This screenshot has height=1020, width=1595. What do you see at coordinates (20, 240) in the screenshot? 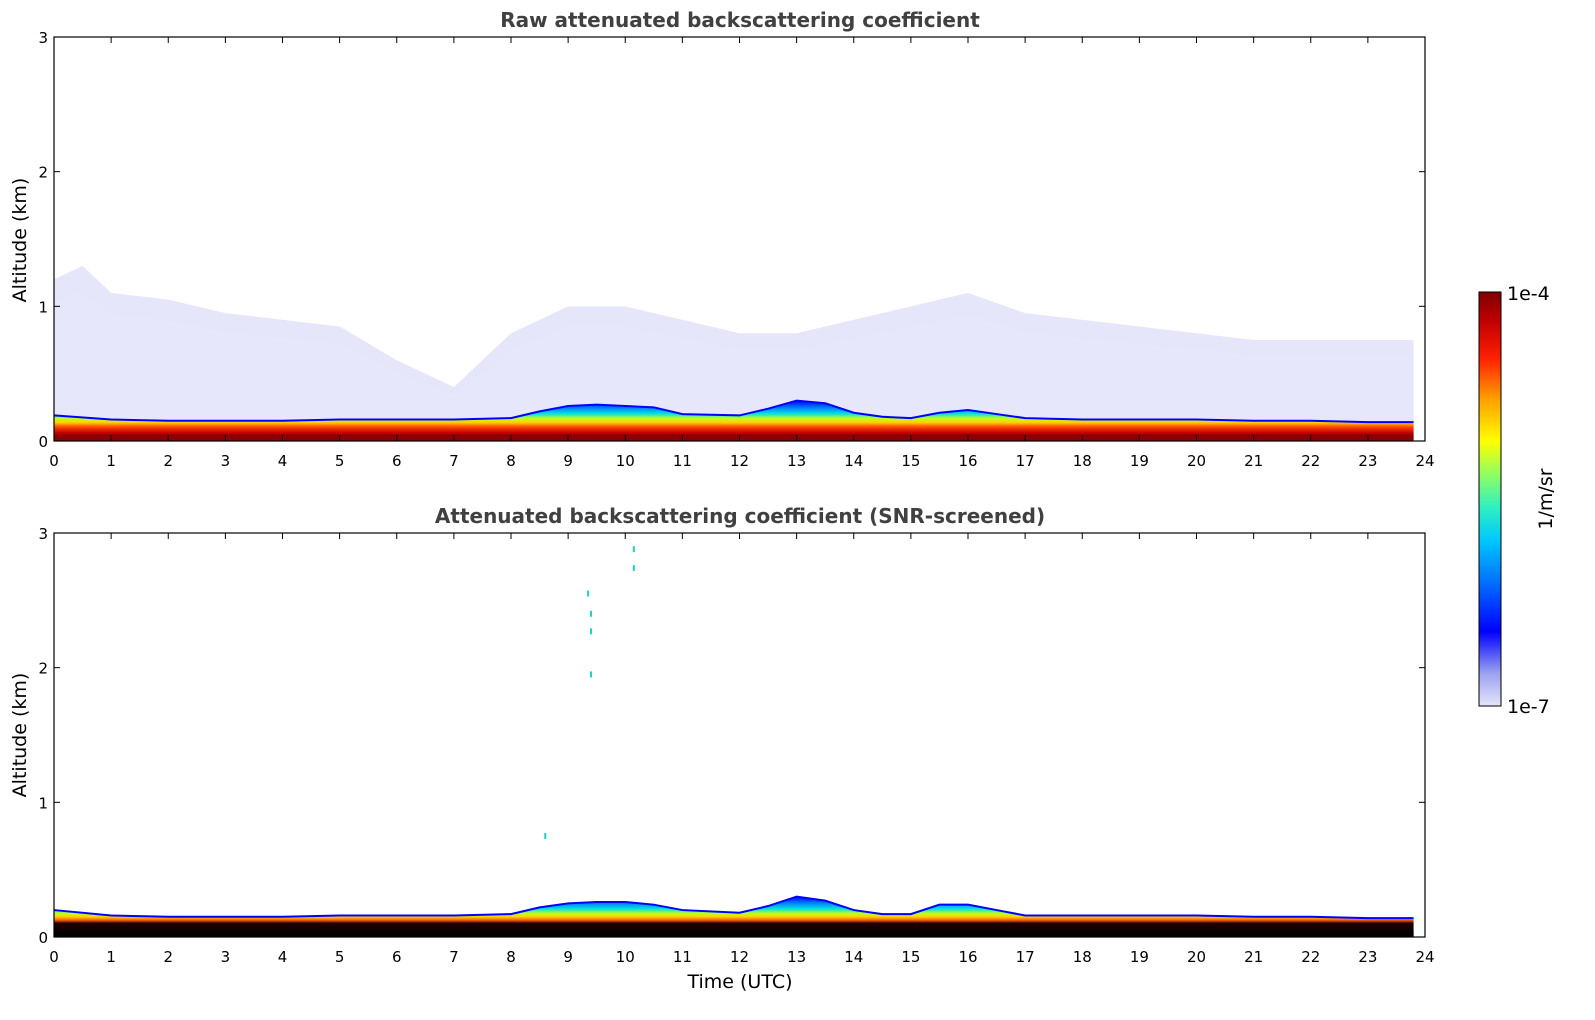
I see `top-y-axis-label: Altitude (km)` at bounding box center [20, 240].